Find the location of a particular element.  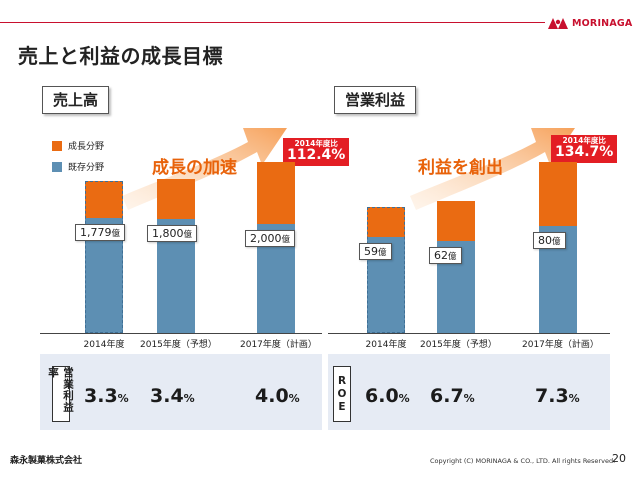

margin-2017-number: 4.0 is located at coordinates (272, 396).